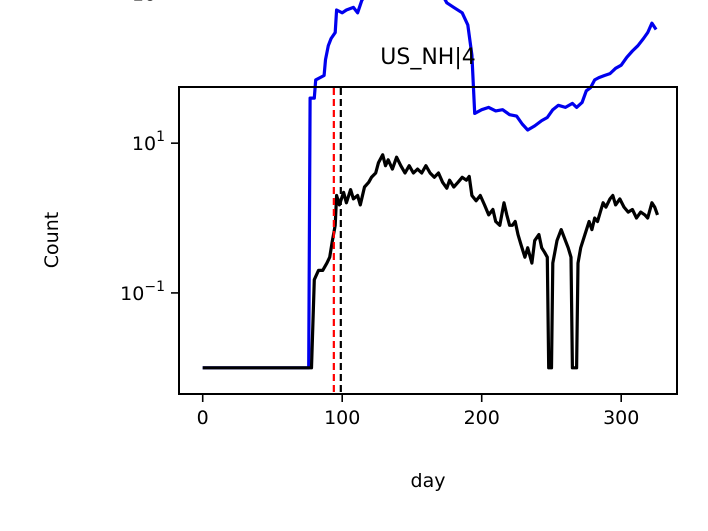 This screenshot has width=708, height=531. Describe the element at coordinates (418, 411) in the screenshot. I see `x-axis: 0 100 200 300` at that location.